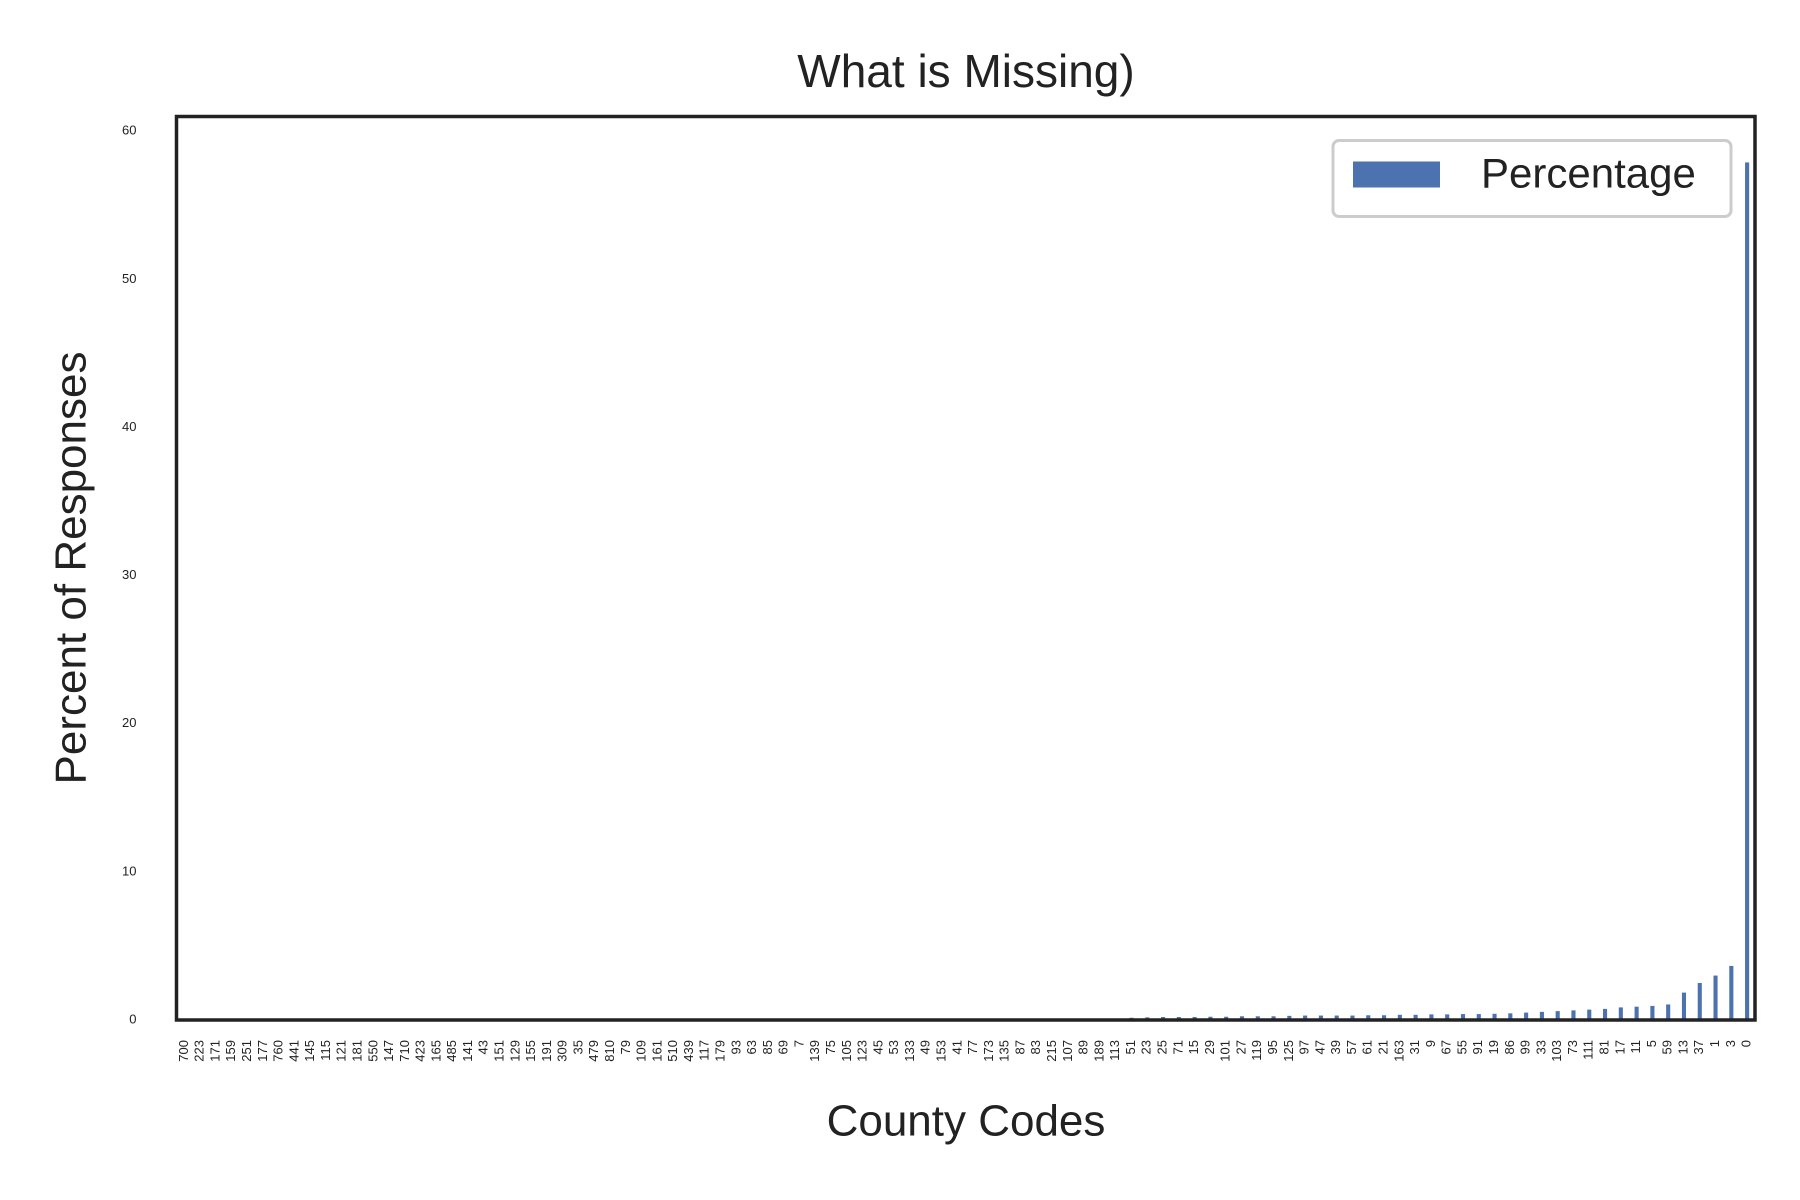 The image size is (1800, 1200). Describe the element at coordinates (1335, 1047) in the screenshot. I see `x-tick-label: 39` at that location.